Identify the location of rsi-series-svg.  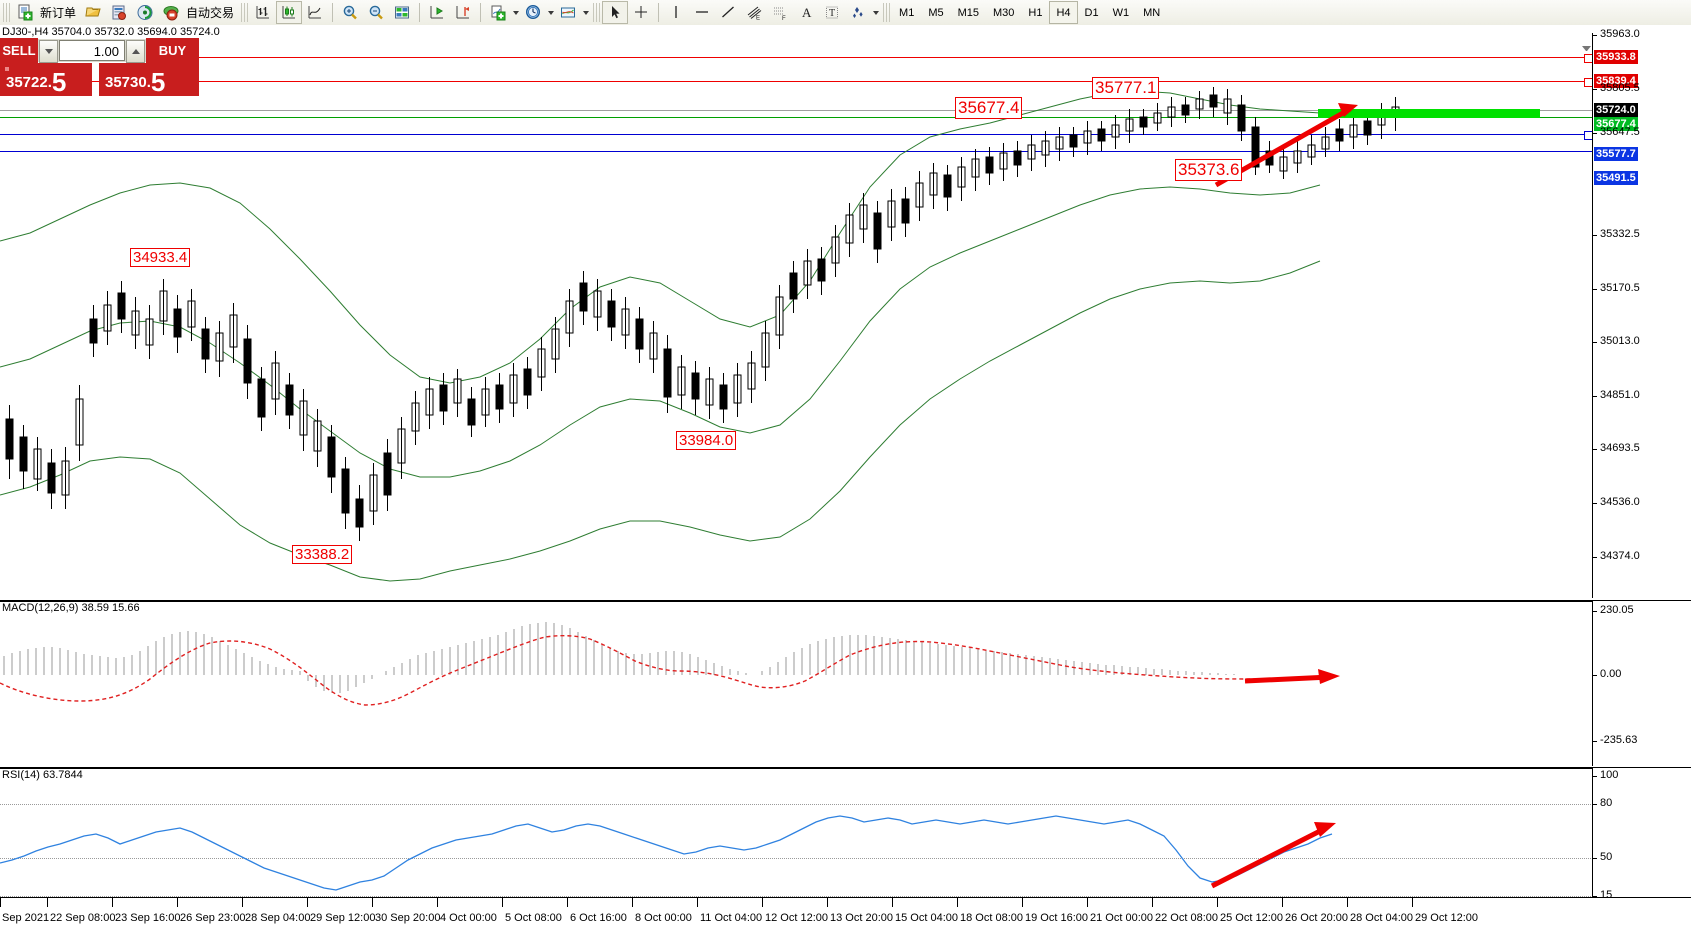
(668, 853).